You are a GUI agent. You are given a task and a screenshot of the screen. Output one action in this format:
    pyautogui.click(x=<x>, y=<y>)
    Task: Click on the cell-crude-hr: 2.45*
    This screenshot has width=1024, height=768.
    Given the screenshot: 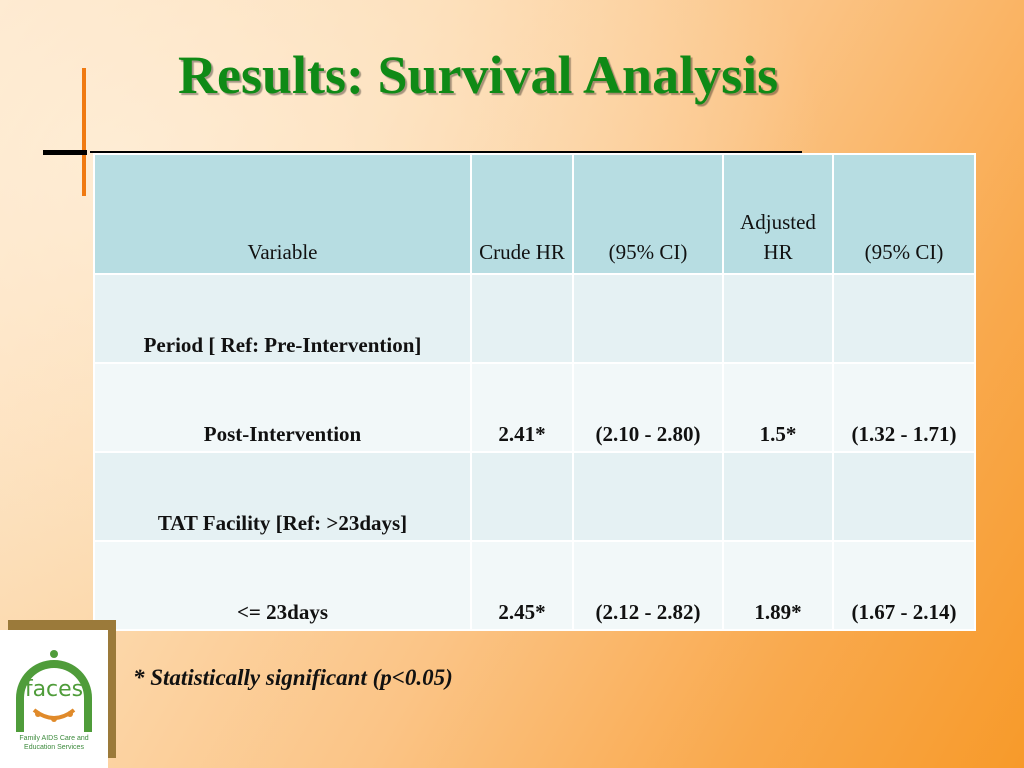 What is the action you would take?
    pyautogui.click(x=522, y=585)
    